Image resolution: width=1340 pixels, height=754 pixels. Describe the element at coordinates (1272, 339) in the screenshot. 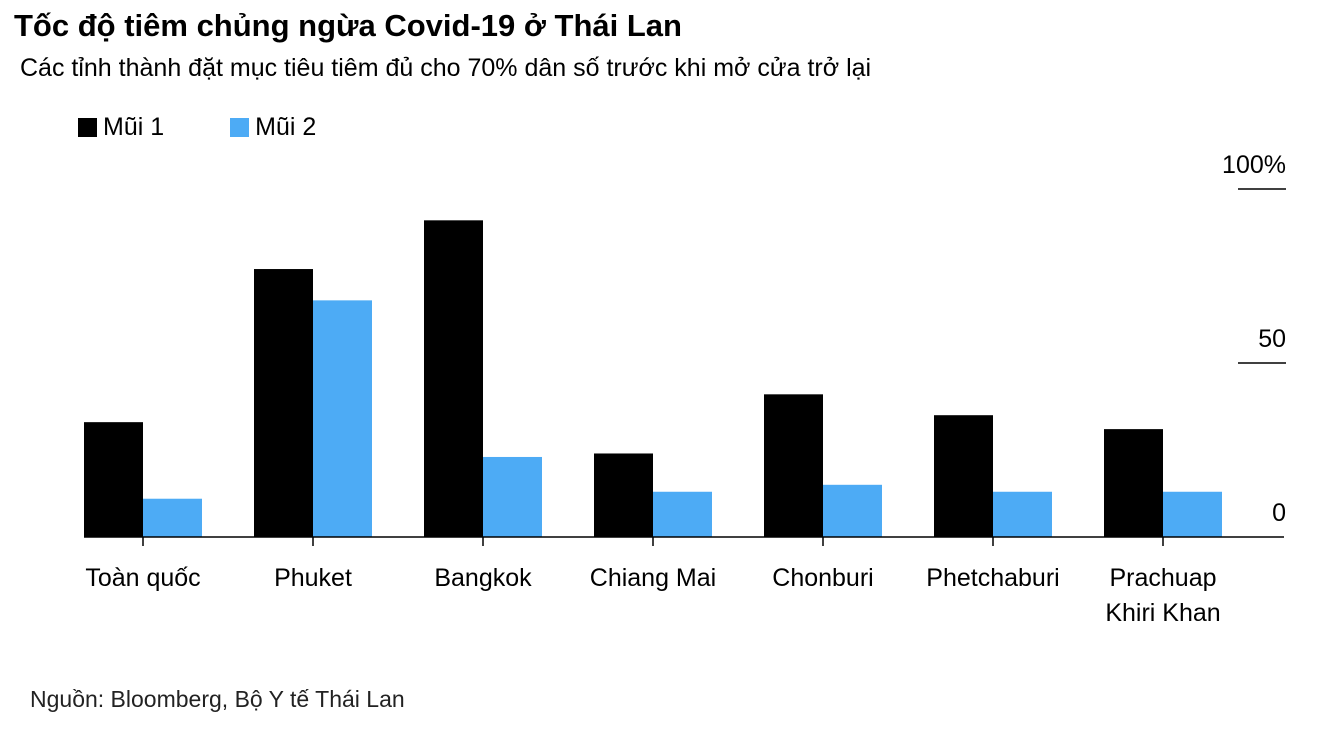

I see `y-tick-label: 50` at that location.